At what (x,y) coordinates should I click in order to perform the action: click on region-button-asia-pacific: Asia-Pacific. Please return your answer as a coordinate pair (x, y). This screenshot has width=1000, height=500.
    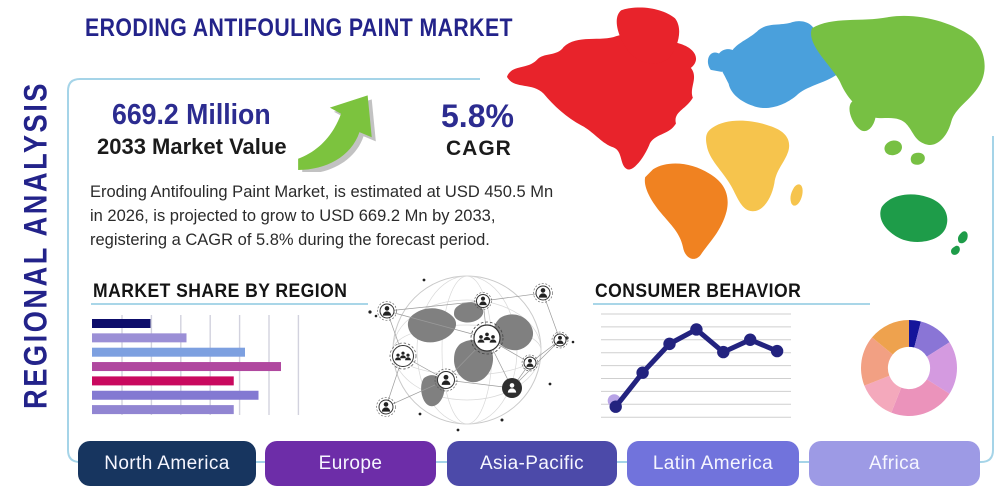
    Looking at the image, I should click on (532, 463).